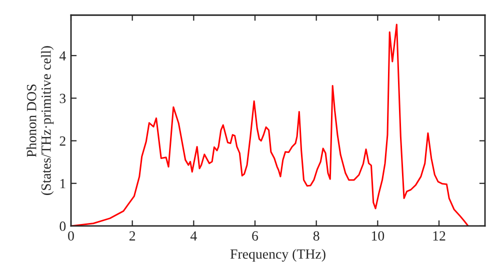  I want to click on x-tick-label: 0, so click(71, 236).